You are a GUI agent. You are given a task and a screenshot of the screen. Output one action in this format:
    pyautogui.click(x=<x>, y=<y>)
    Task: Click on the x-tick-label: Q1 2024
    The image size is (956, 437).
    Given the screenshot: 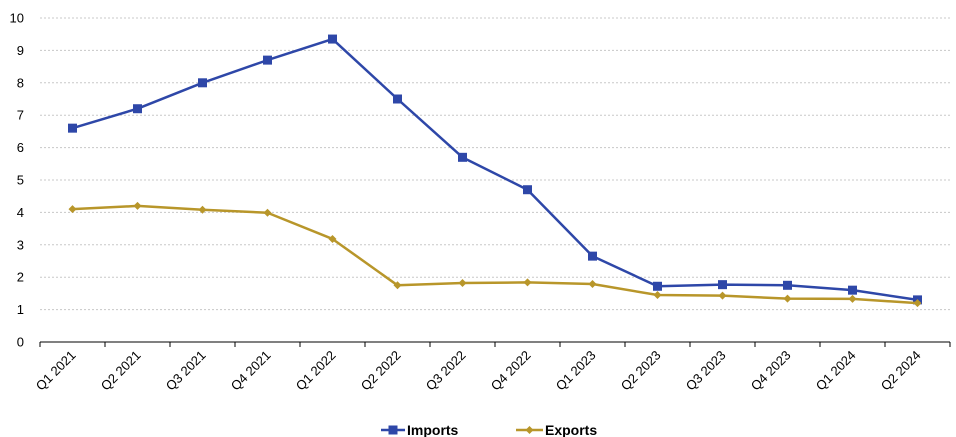 What is the action you would take?
    pyautogui.click(x=836, y=371)
    